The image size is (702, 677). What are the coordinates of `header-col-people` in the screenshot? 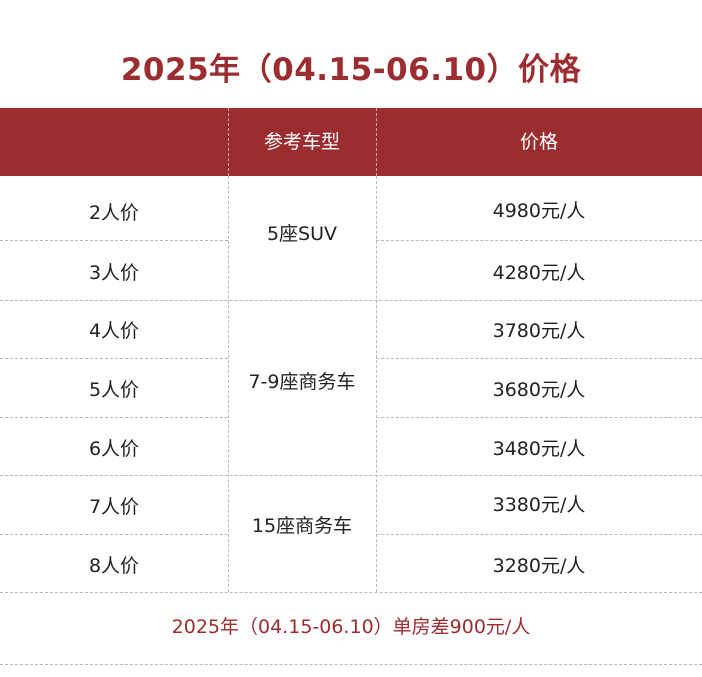 It's located at (114, 142).